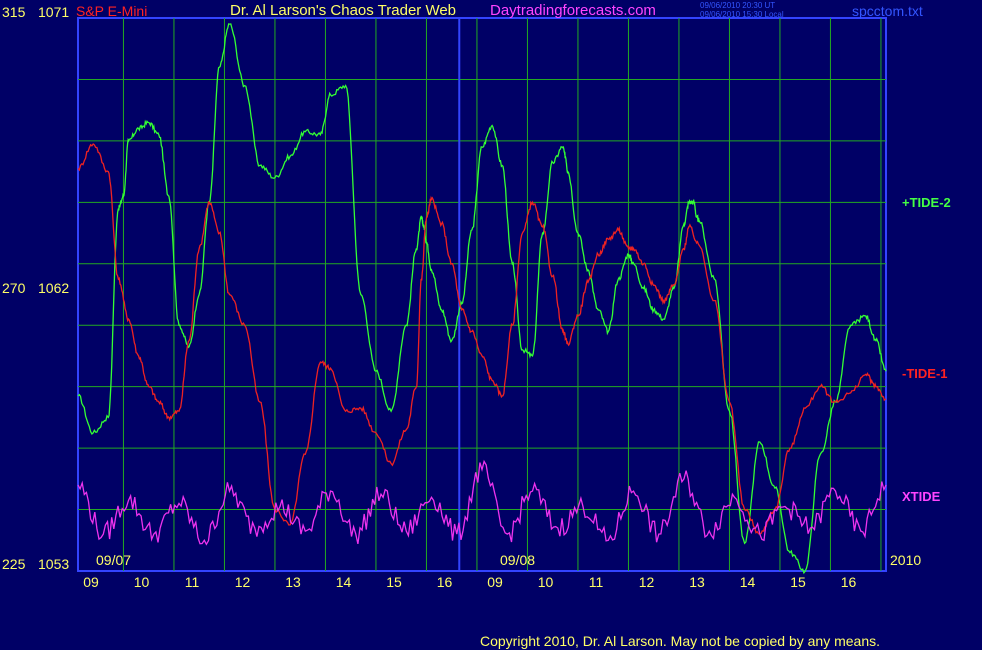  I want to click on y-right-bottom-label: 1053, so click(54, 564).